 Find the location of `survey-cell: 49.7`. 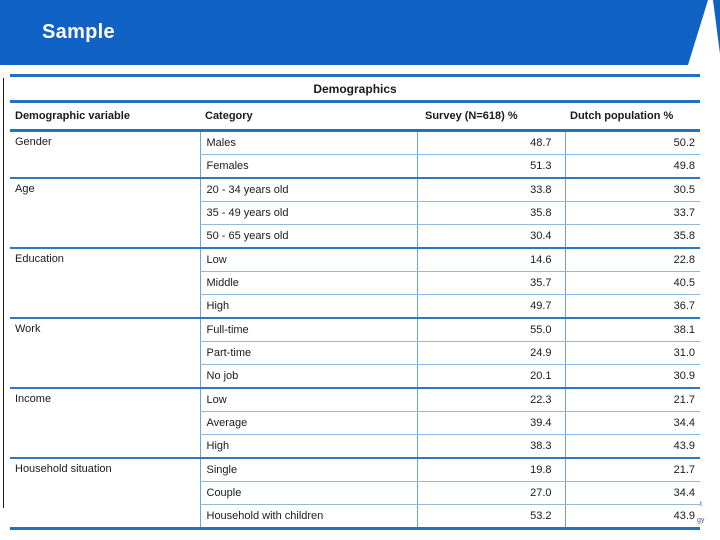

survey-cell: 49.7 is located at coordinates (490, 306).